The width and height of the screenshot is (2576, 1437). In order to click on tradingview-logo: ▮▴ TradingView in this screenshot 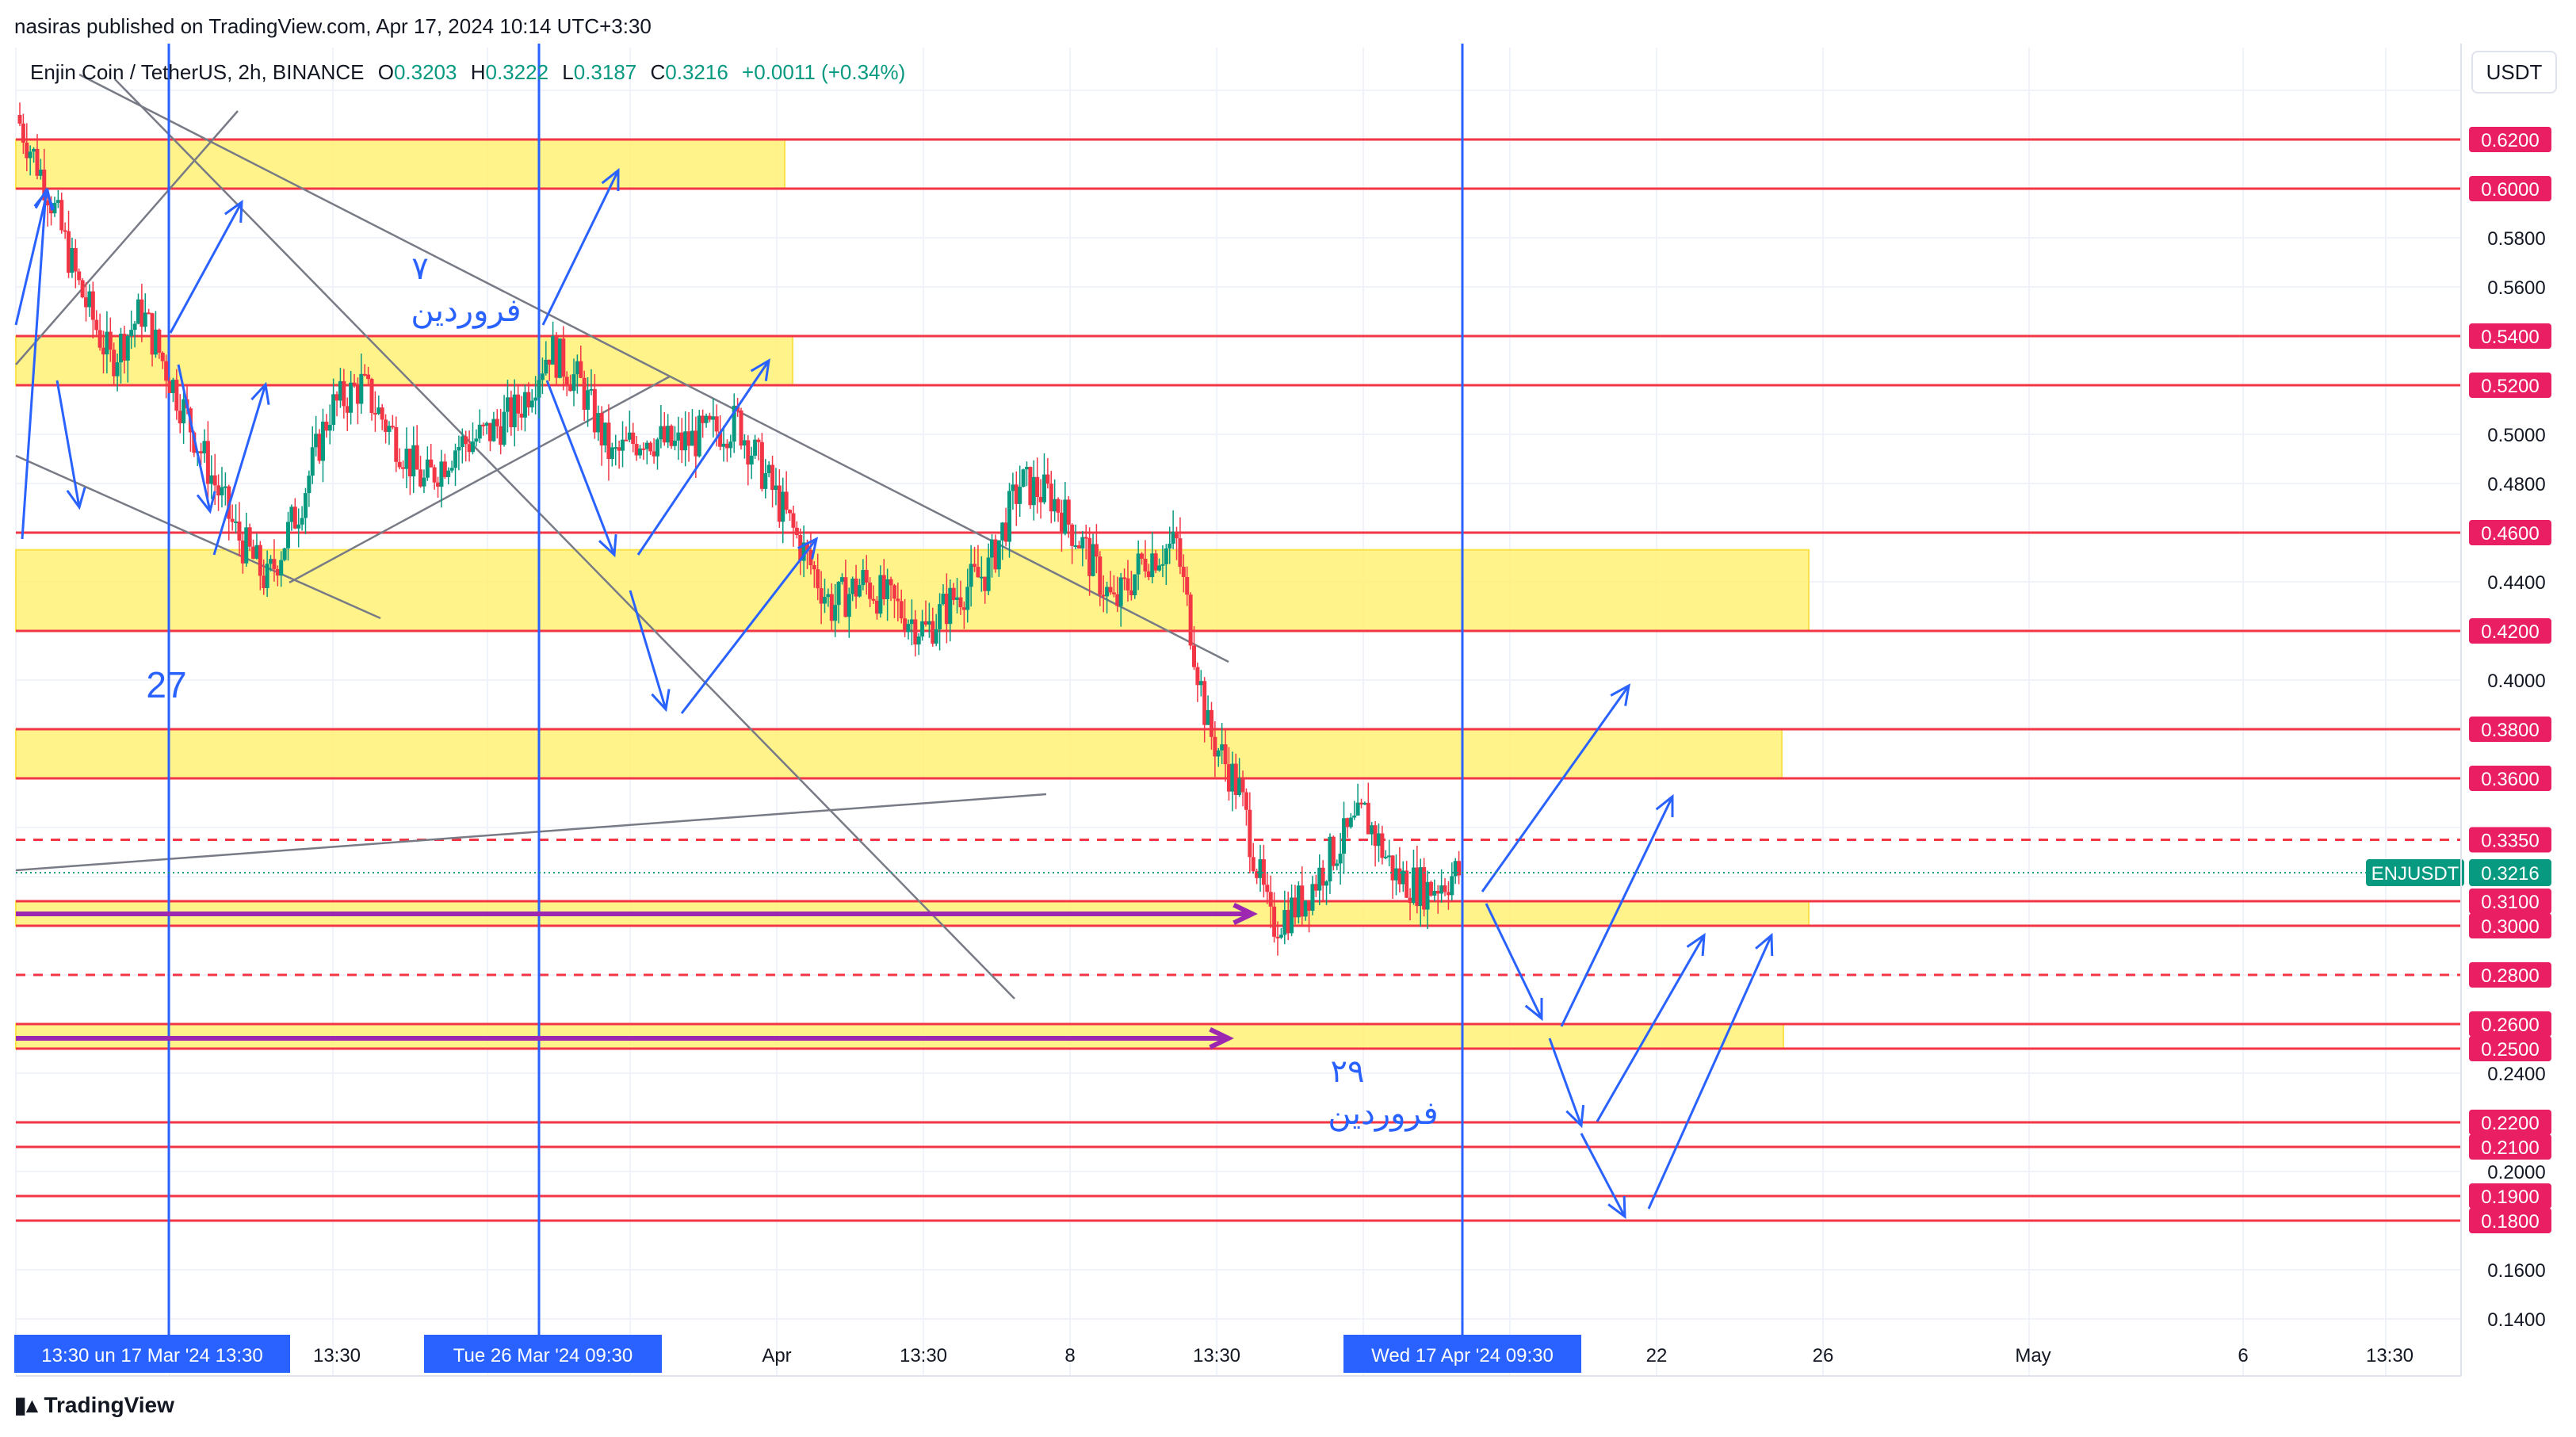, I will do `click(94, 1405)`.